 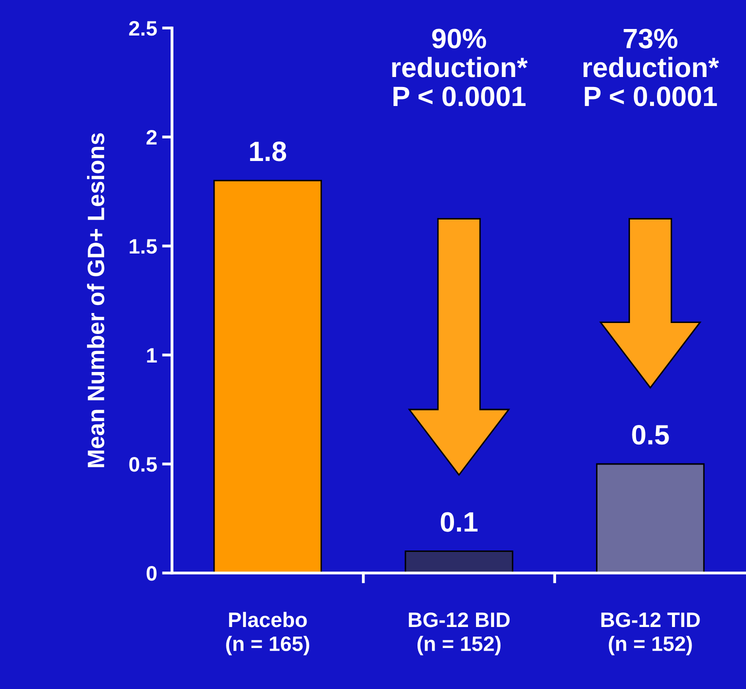 I want to click on annotation: 90% reduction* P < 0.0001, so click(x=460, y=67).